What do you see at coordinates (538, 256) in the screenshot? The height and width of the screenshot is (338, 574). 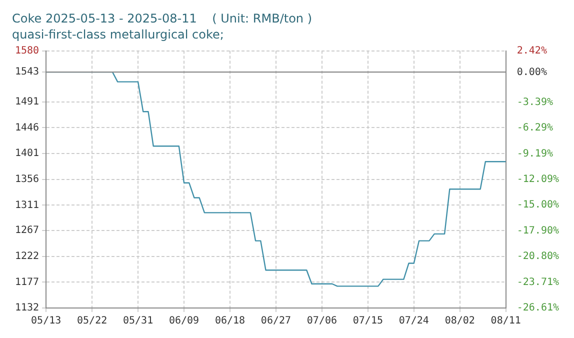 I see `y2-tick-label: -20.80%` at bounding box center [538, 256].